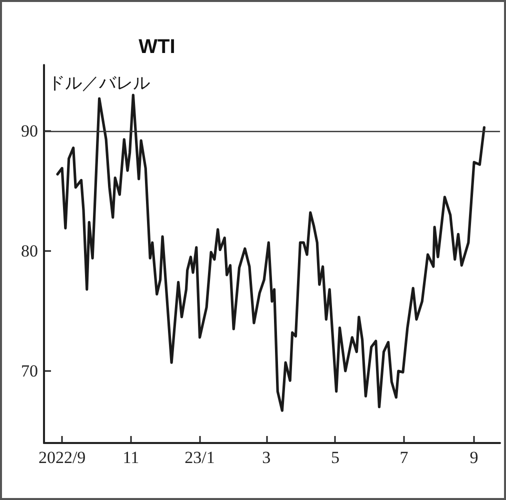 This screenshot has width=506, height=500. What do you see at coordinates (131, 457) in the screenshot?
I see `x-tick-label: 11` at bounding box center [131, 457].